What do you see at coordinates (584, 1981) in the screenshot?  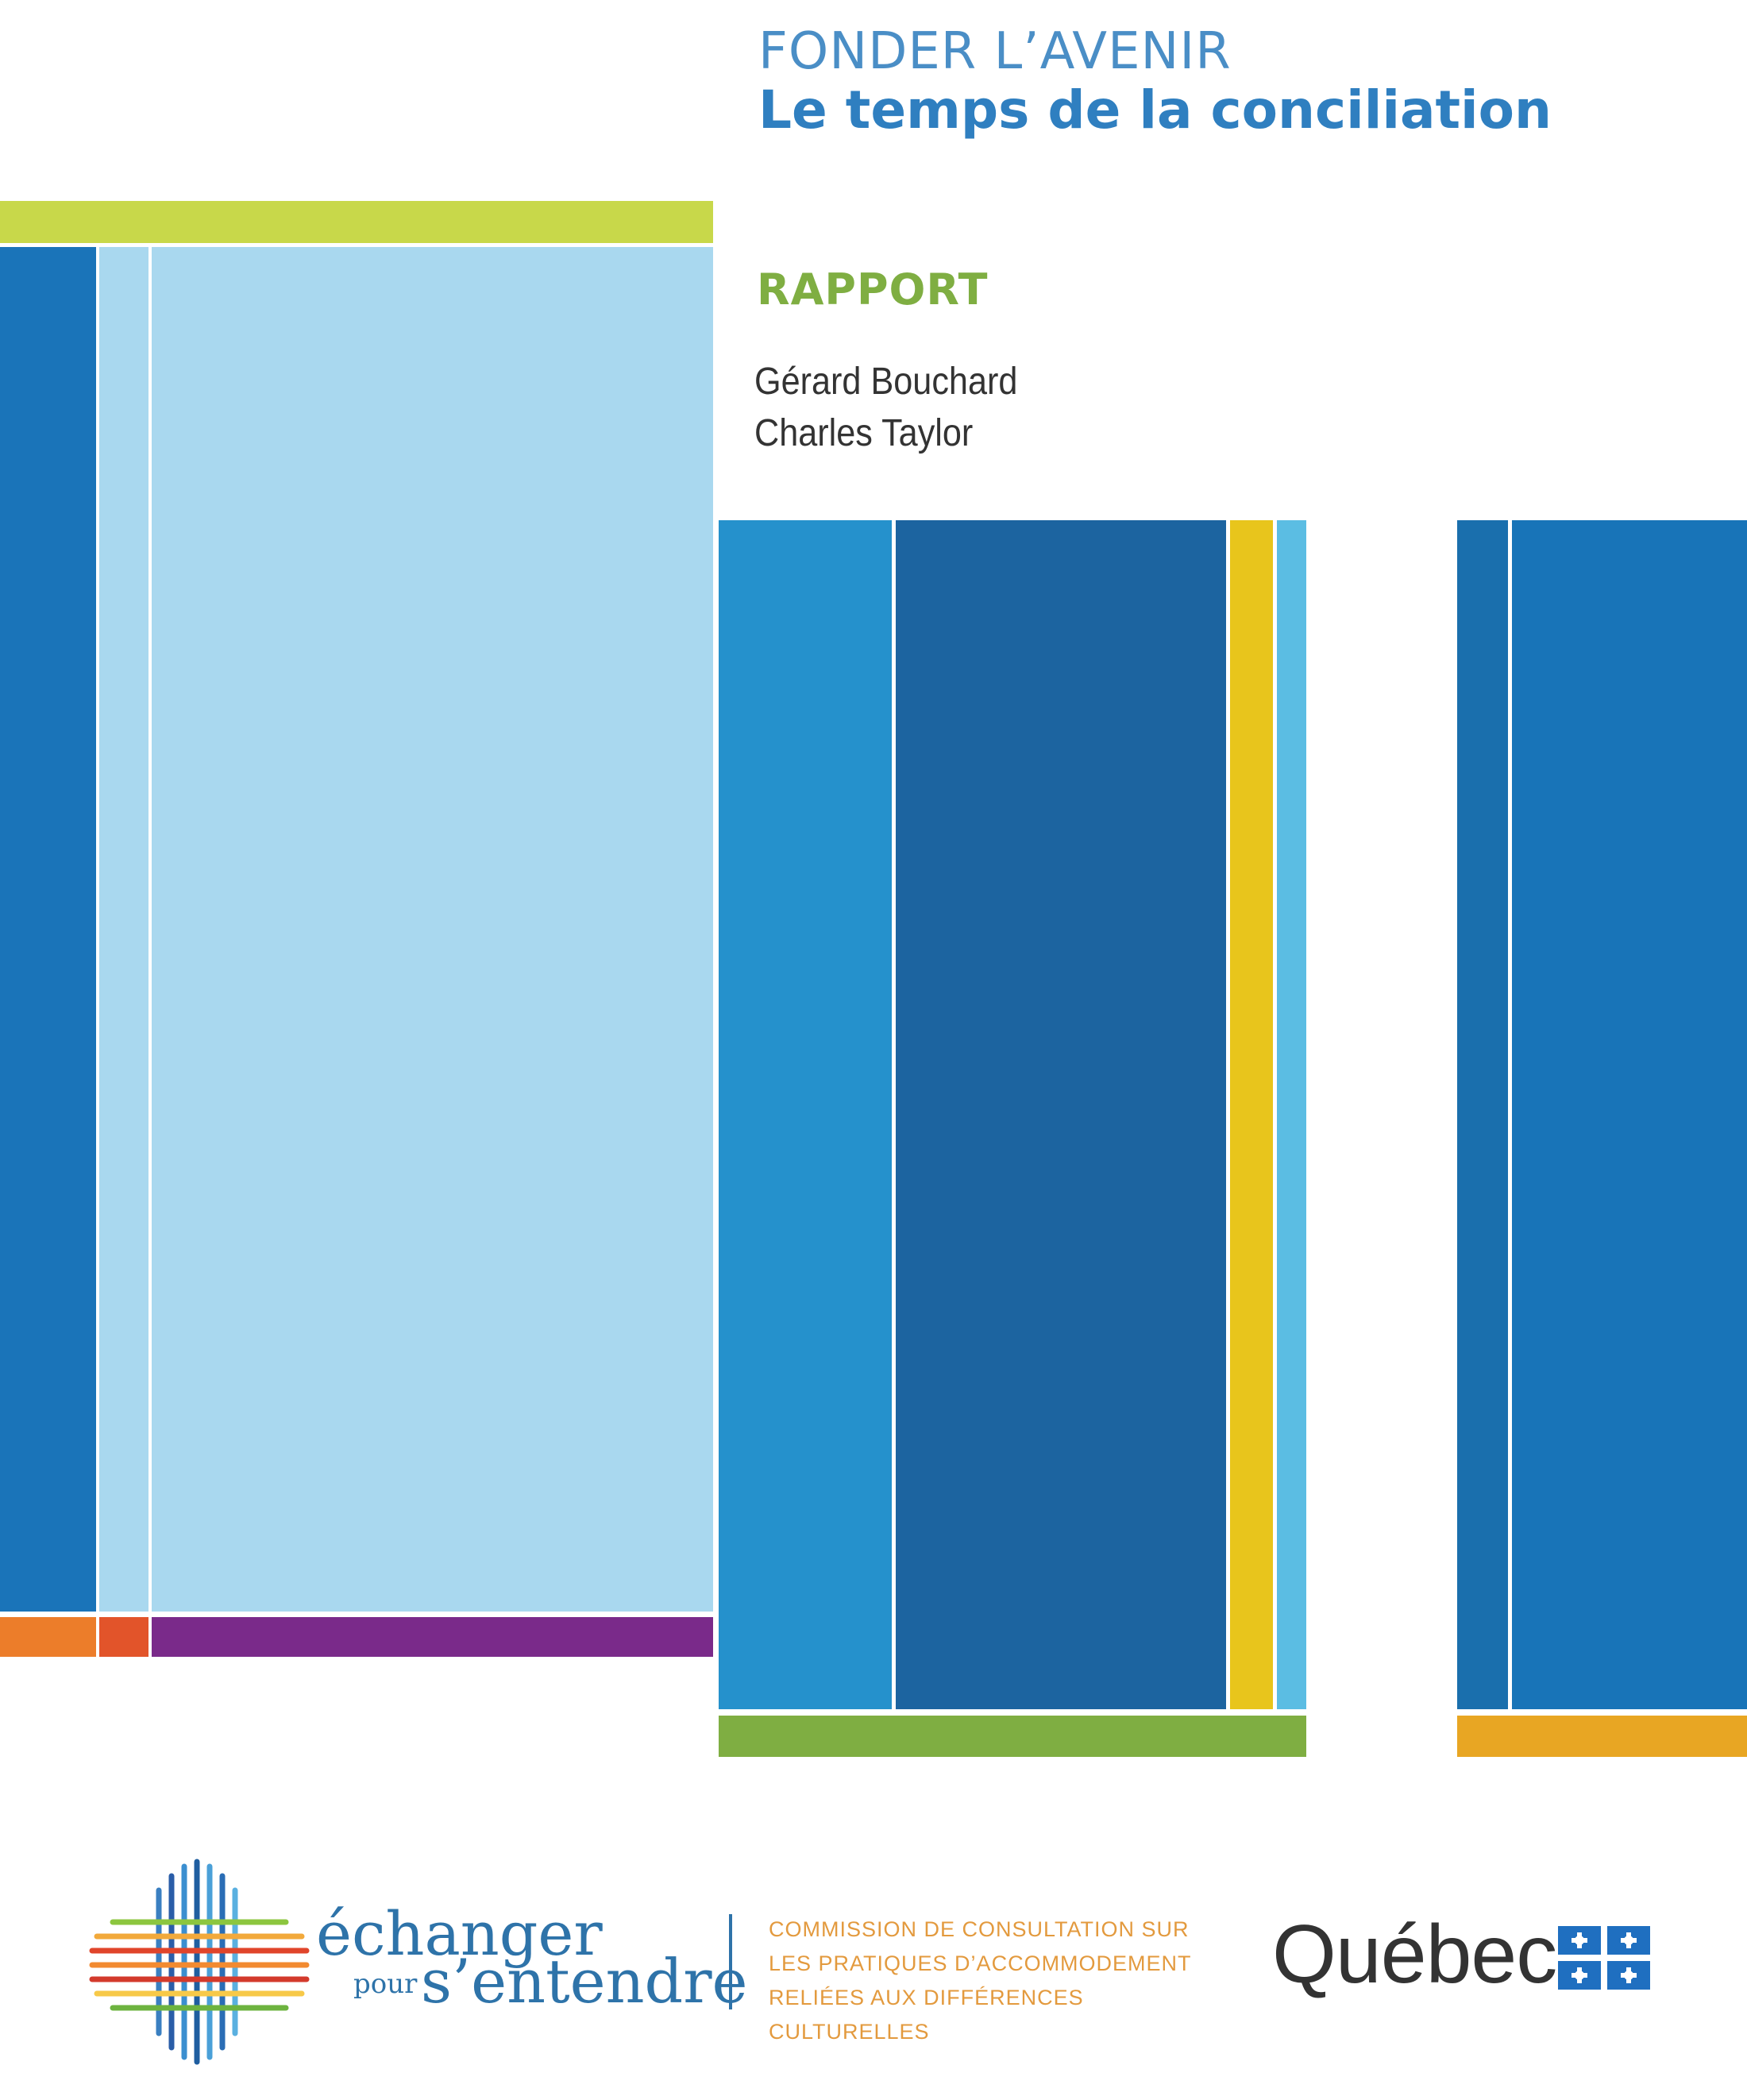 I see `logo-sentendre: s’entendre` at bounding box center [584, 1981].